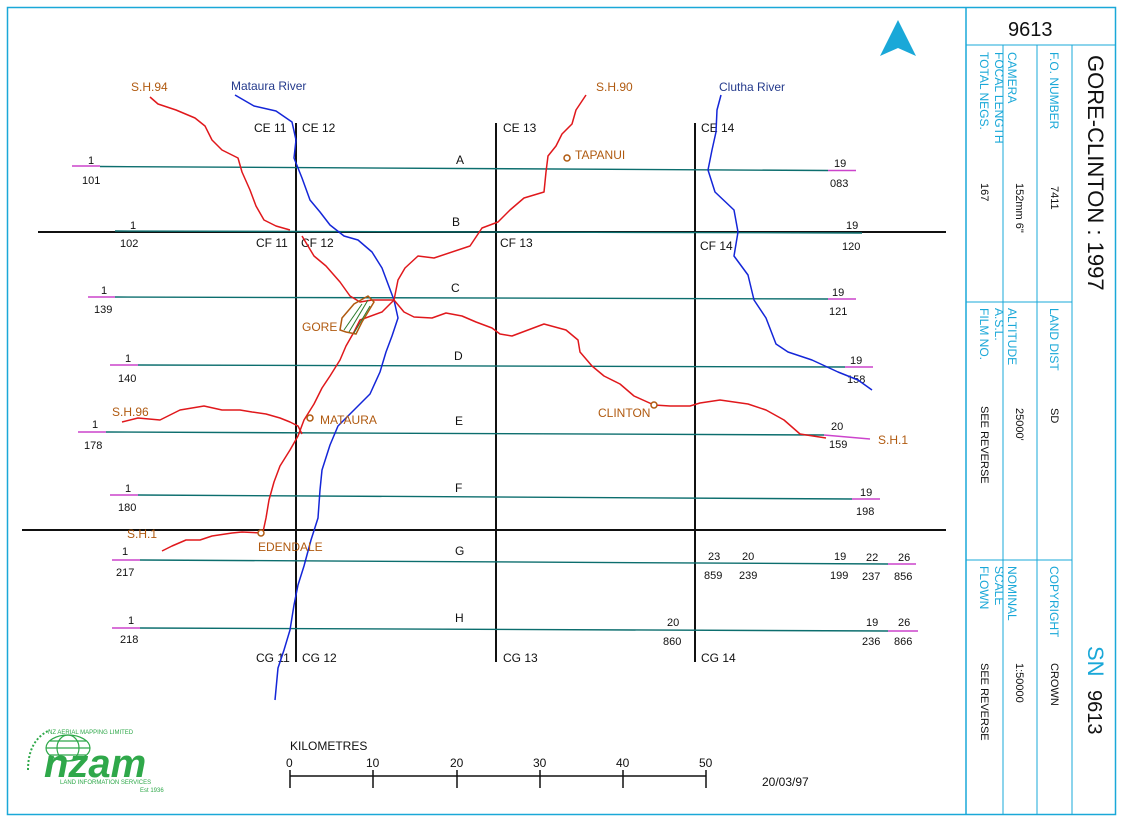  What do you see at coordinates (458, 488) in the screenshot?
I see `strip-letter-f: F` at bounding box center [458, 488].